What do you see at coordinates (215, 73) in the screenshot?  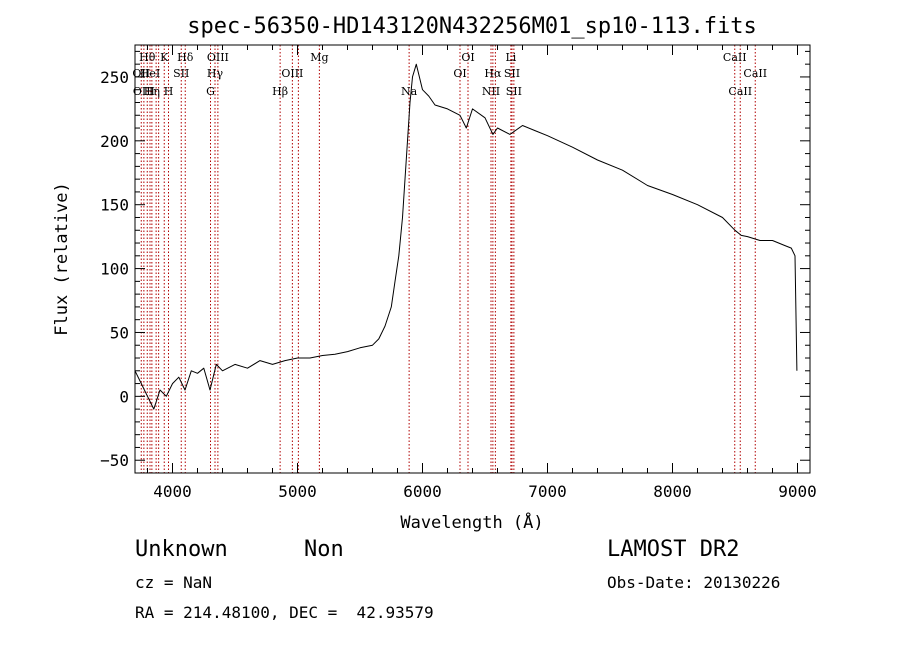 I see `line-label-12: Hγ` at bounding box center [215, 73].